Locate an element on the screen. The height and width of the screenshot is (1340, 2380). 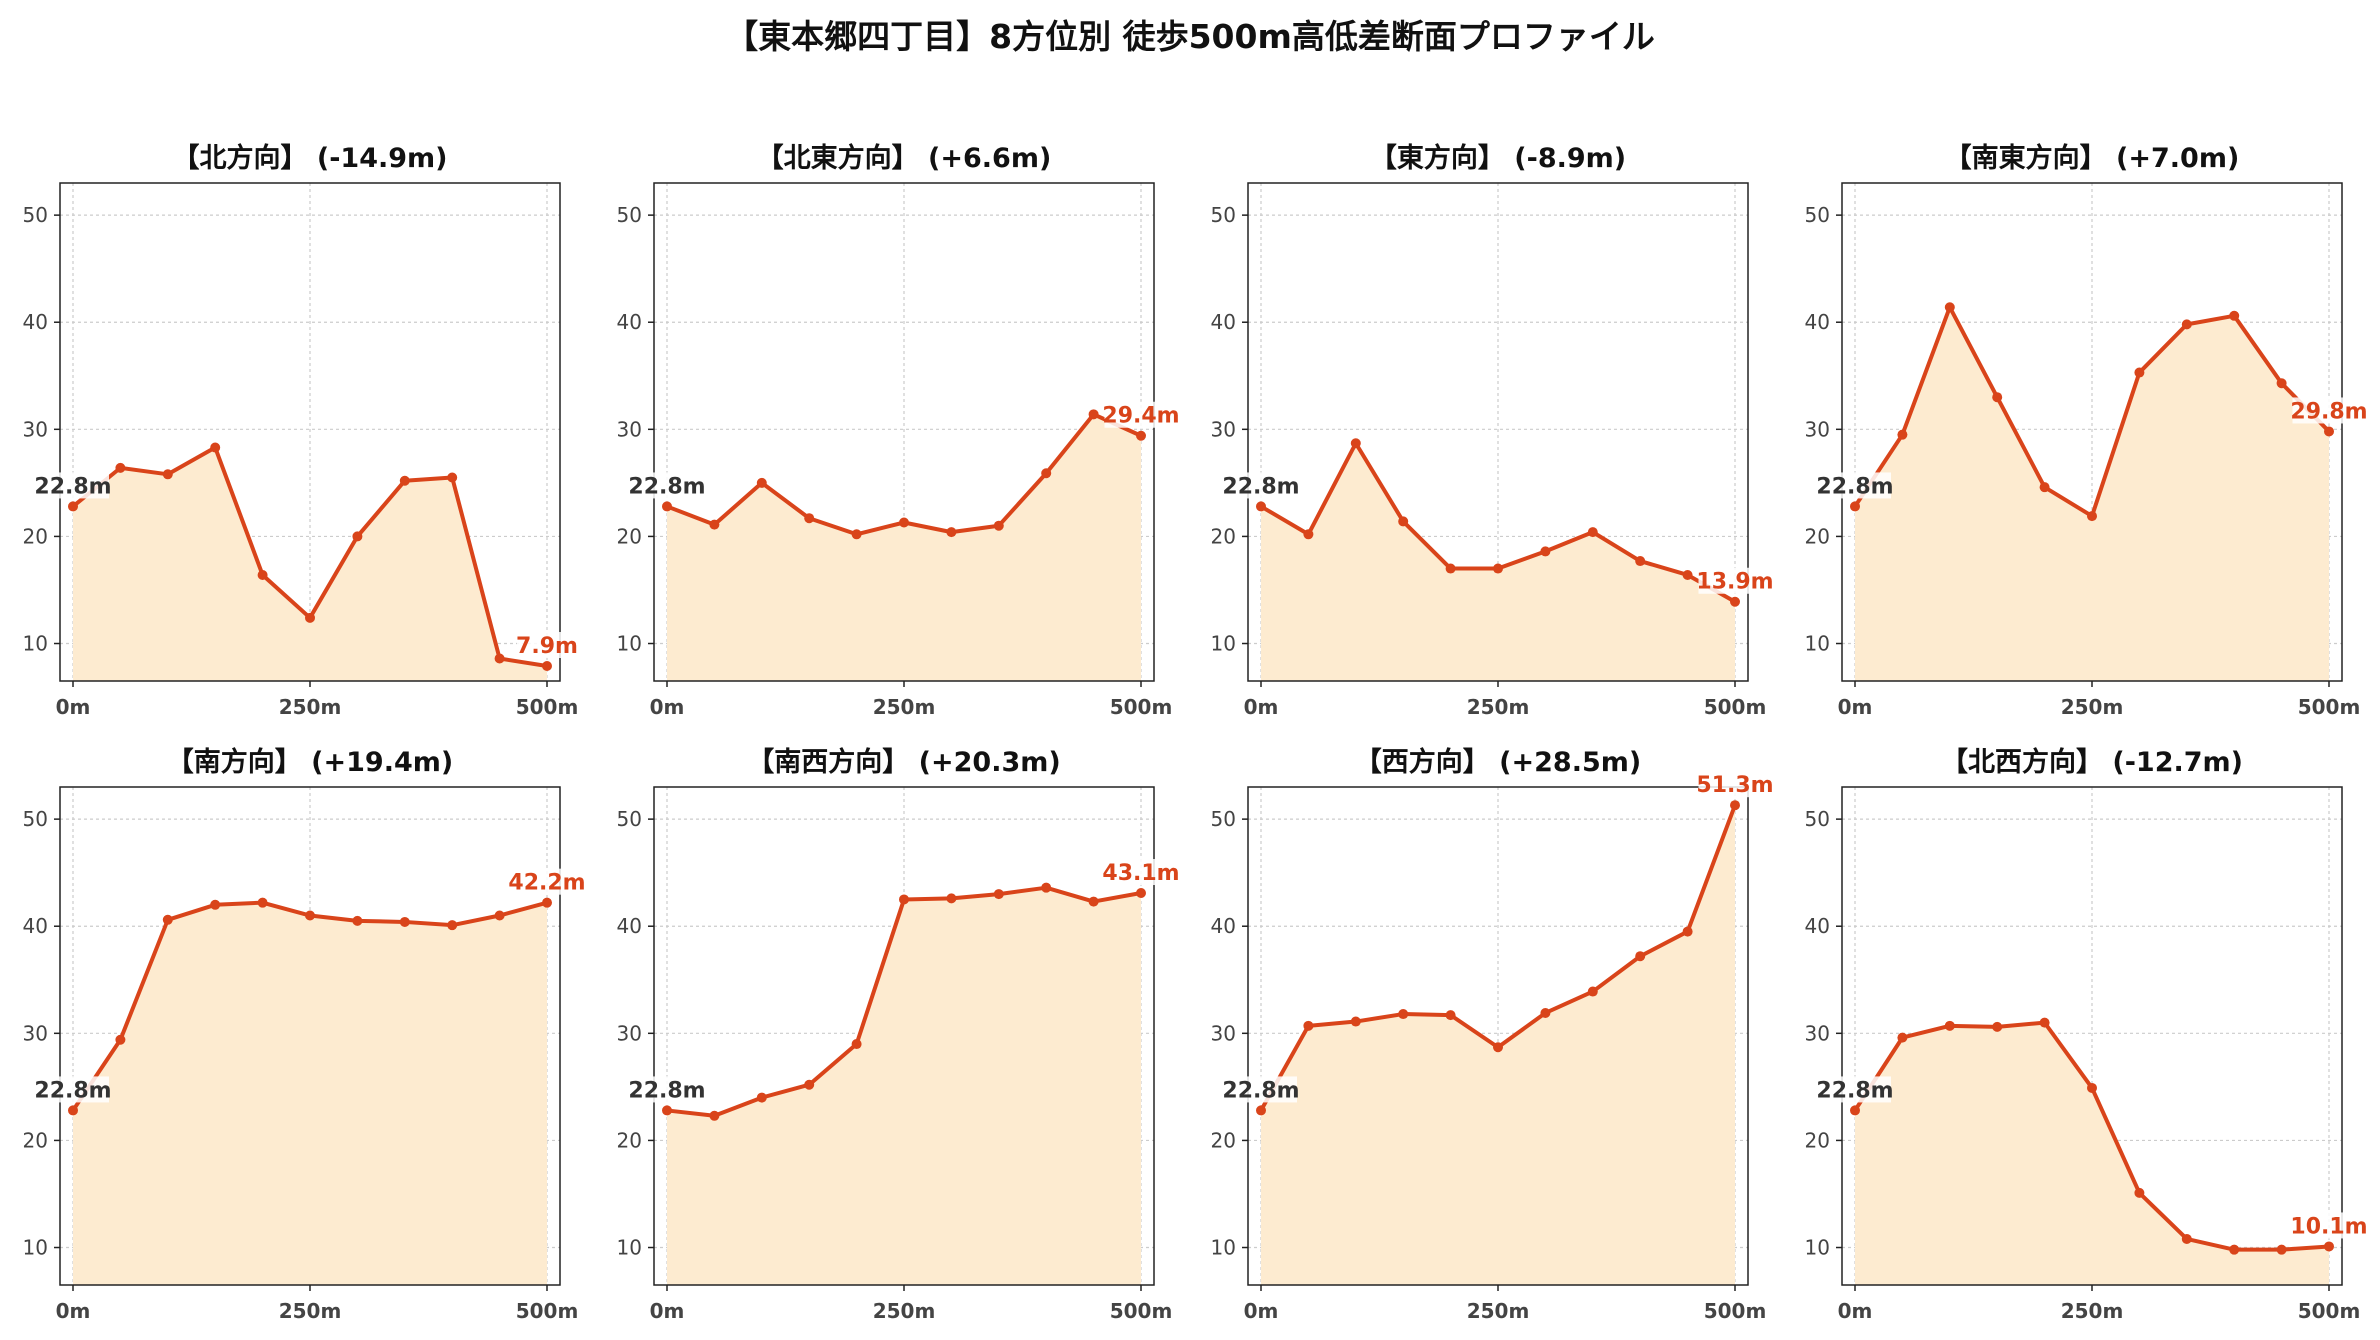
end-elevation-label: 10.1m is located at coordinates (2328, 1226).